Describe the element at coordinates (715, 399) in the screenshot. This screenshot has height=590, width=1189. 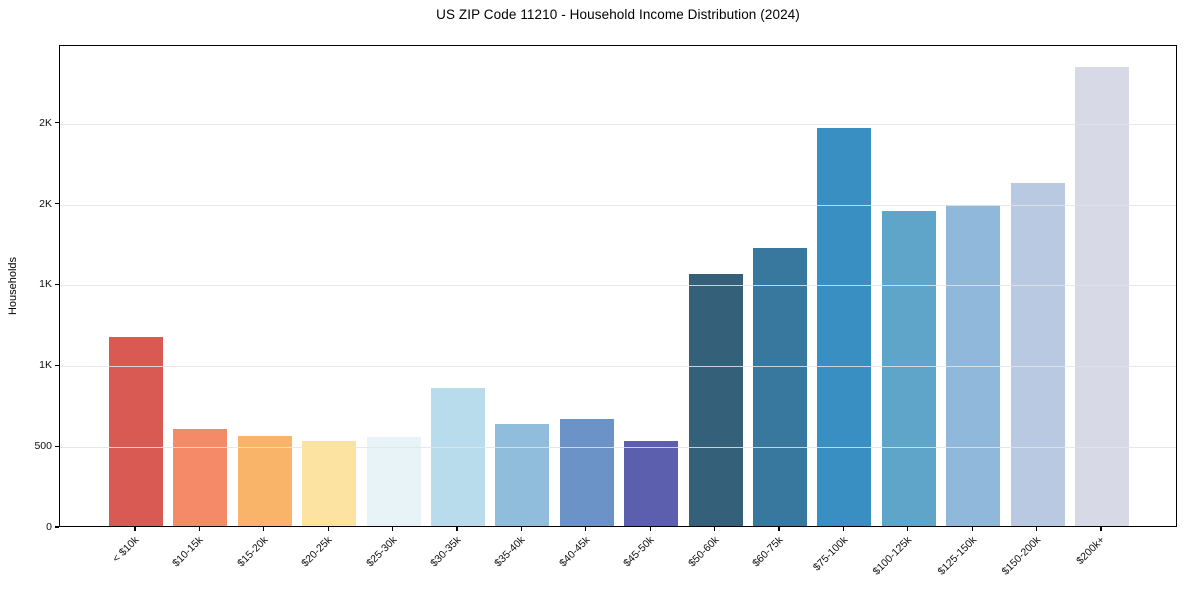
I see `bar-50-60k` at that location.